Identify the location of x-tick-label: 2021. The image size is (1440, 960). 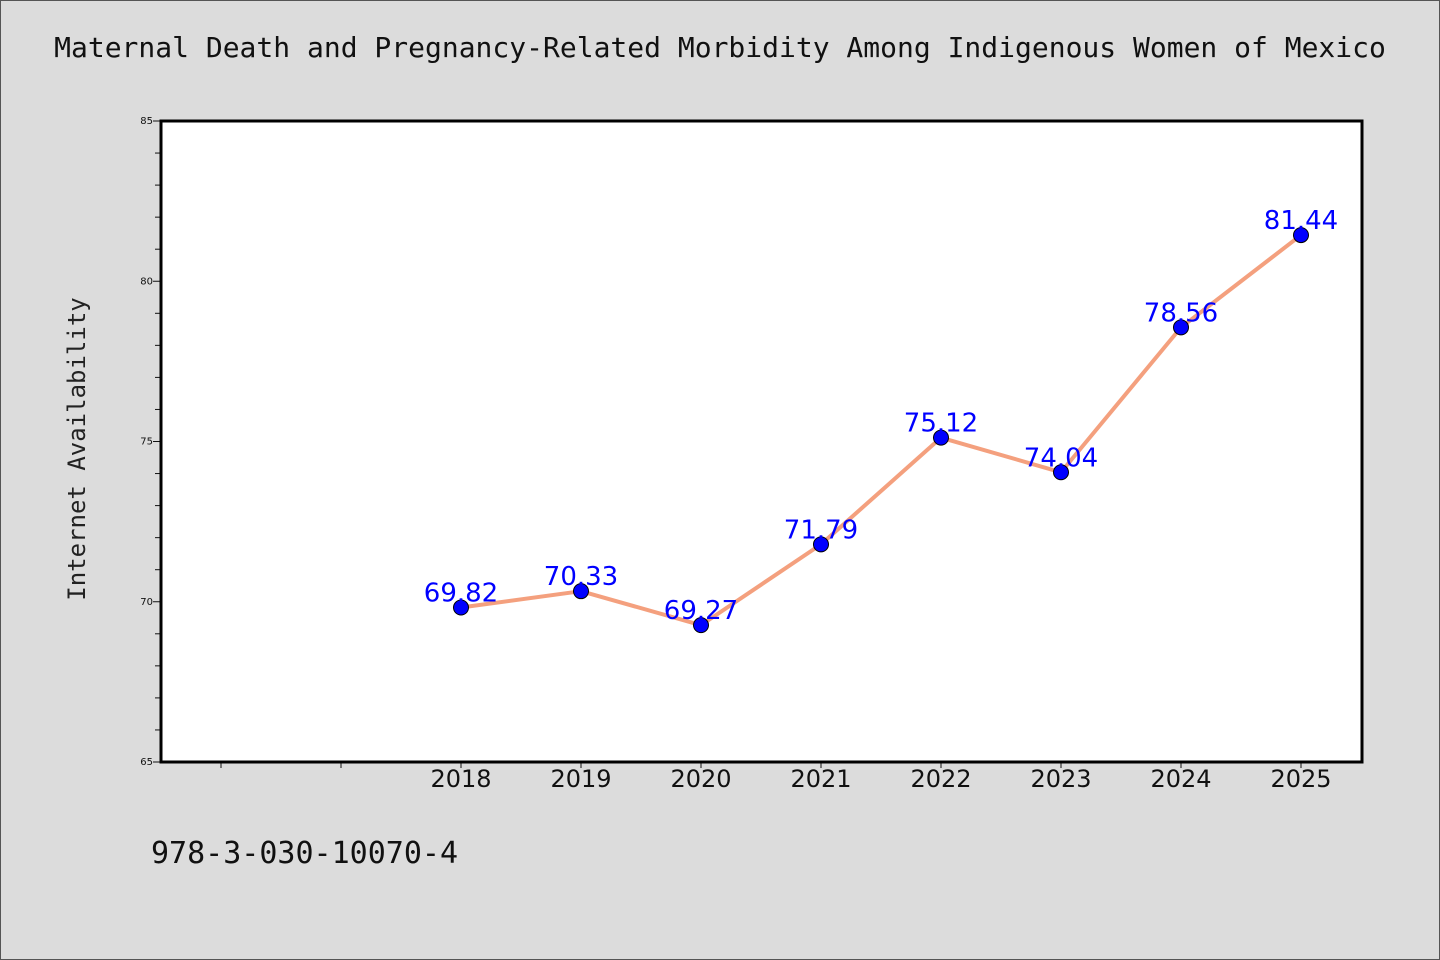
(820, 779).